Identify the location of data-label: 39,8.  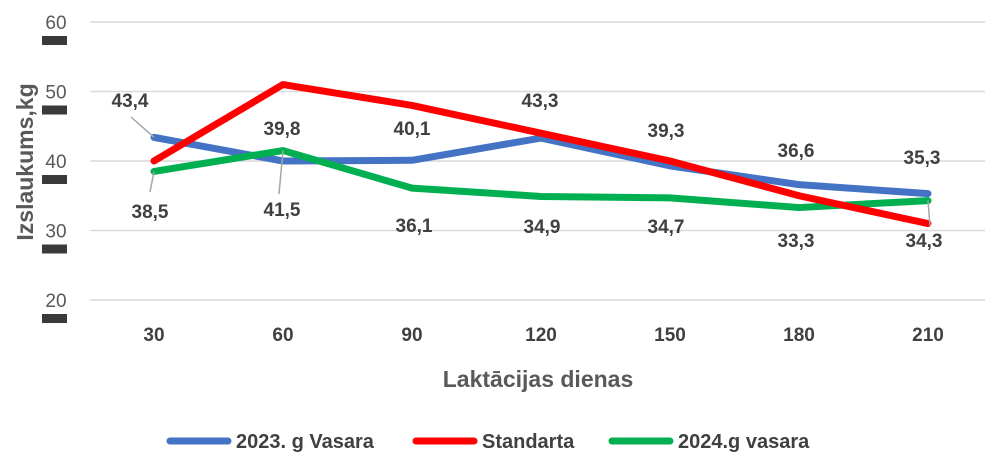
(282, 129).